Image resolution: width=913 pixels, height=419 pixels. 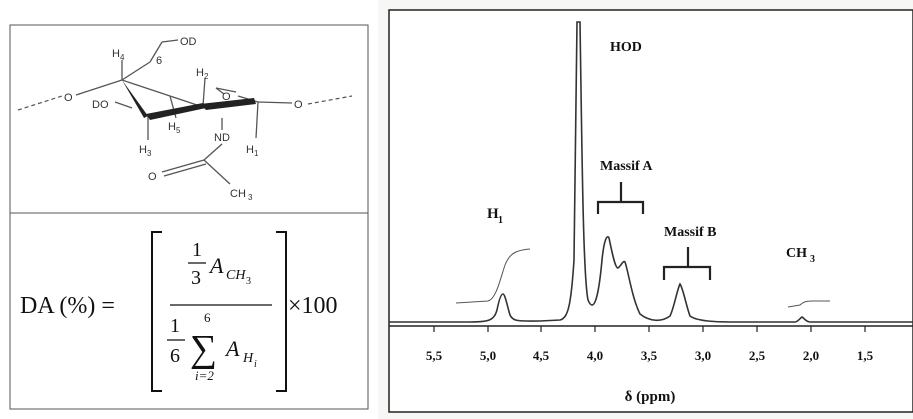 What do you see at coordinates (330, 100) in the screenshot?
I see `right-dashed-bond` at bounding box center [330, 100].